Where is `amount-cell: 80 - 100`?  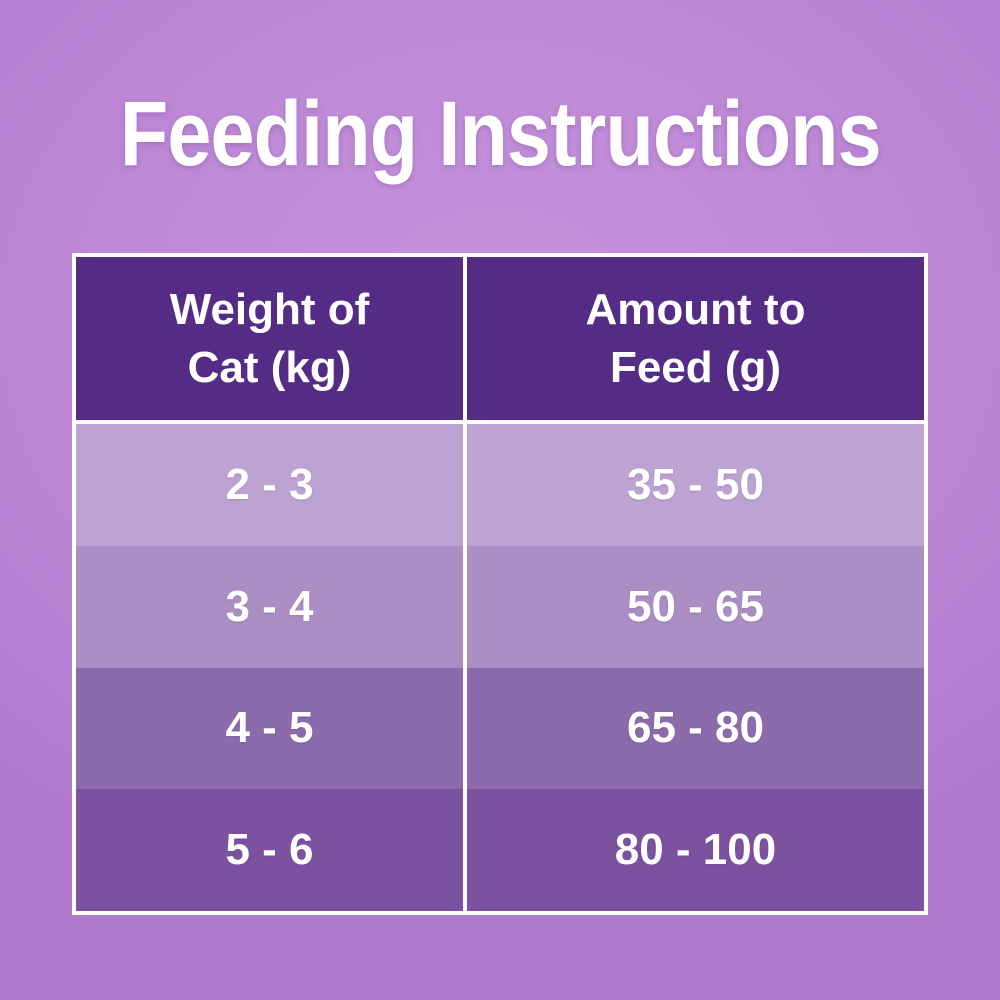
amount-cell: 80 - 100 is located at coordinates (695, 850).